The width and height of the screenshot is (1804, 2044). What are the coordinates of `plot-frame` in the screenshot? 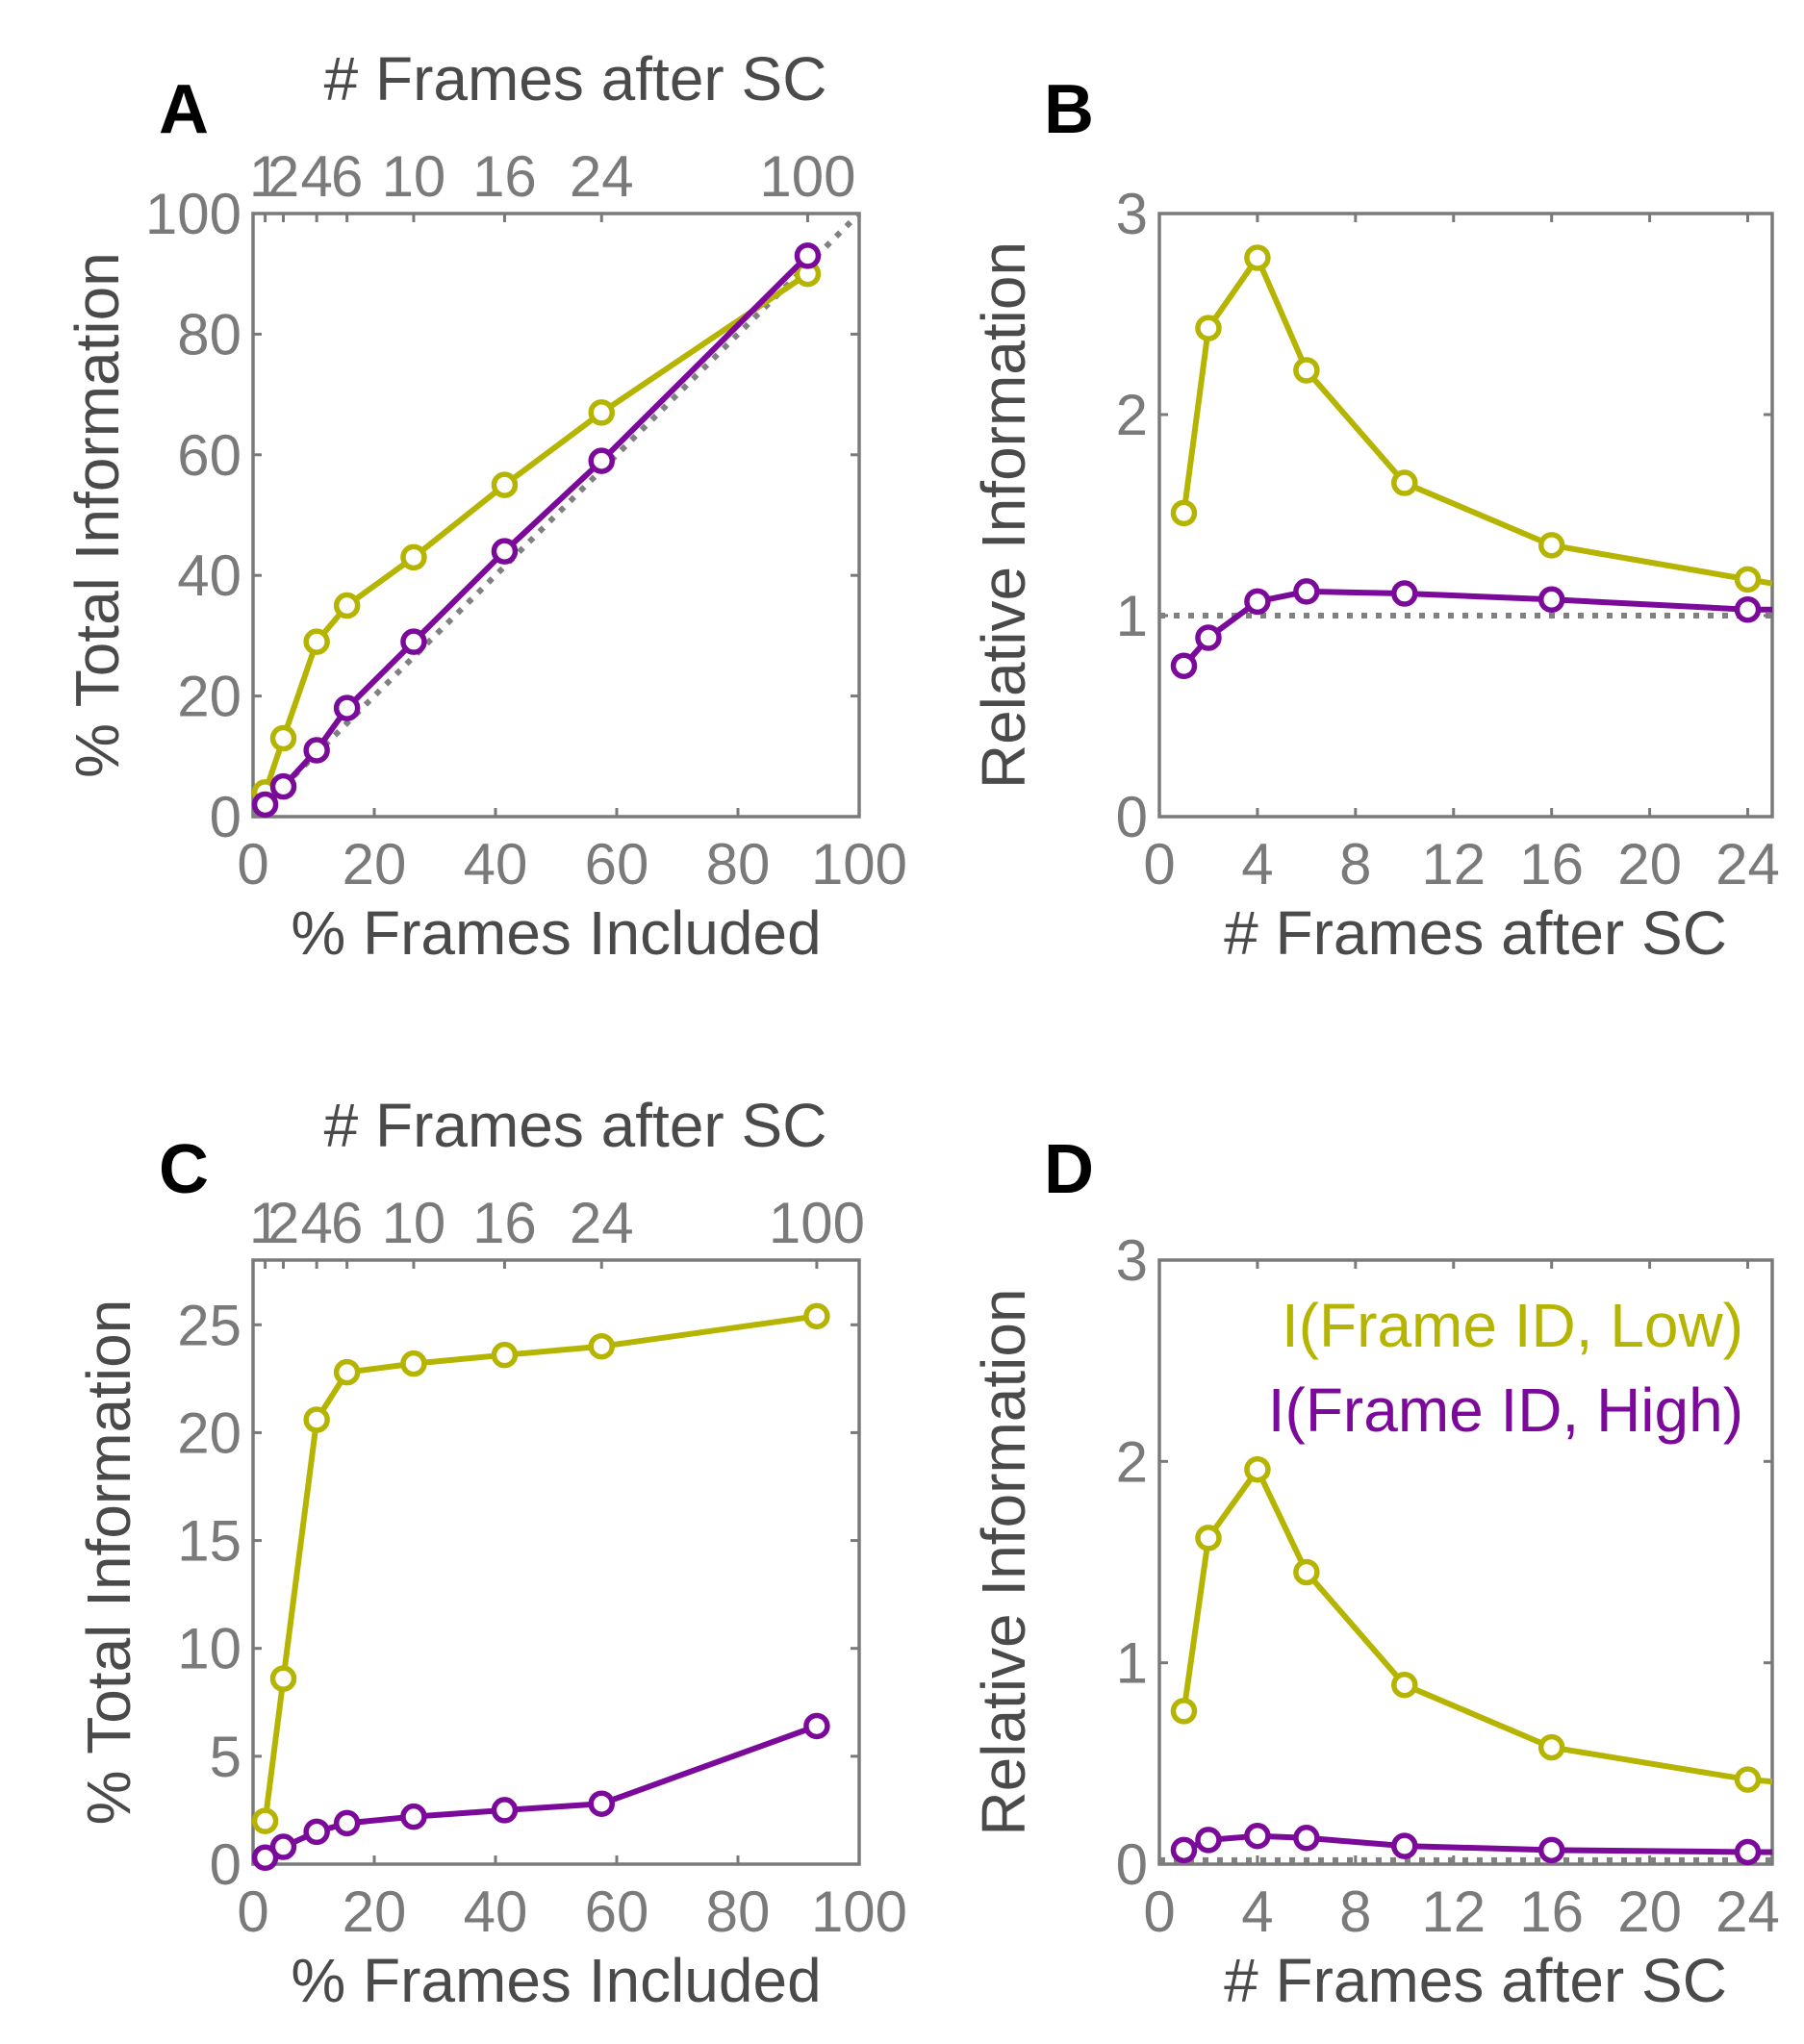 It's located at (556, 515).